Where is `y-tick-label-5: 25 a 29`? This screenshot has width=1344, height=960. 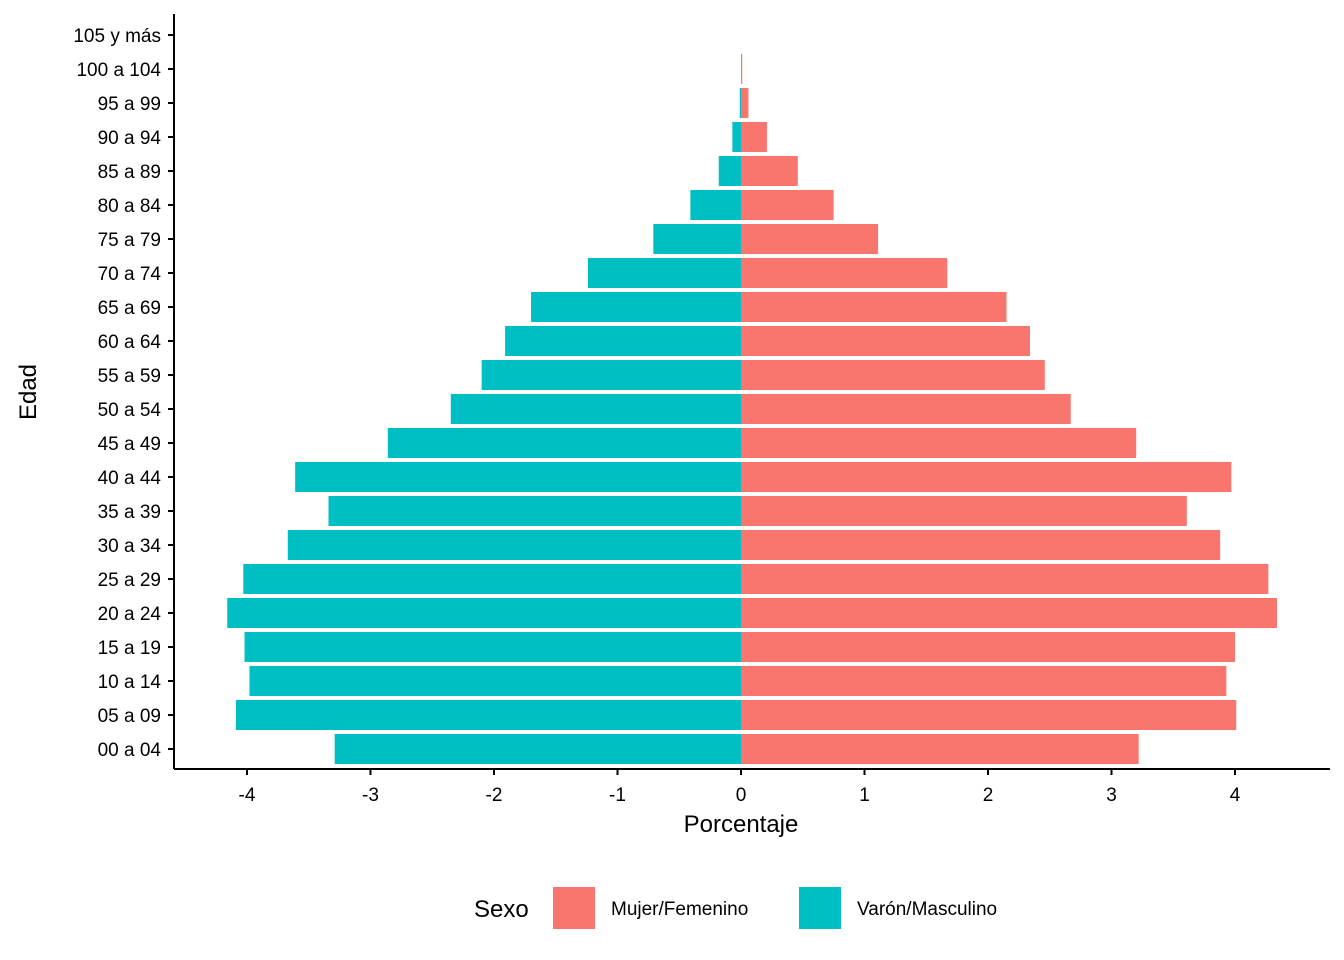
y-tick-label-5: 25 a 29 is located at coordinates (129, 580).